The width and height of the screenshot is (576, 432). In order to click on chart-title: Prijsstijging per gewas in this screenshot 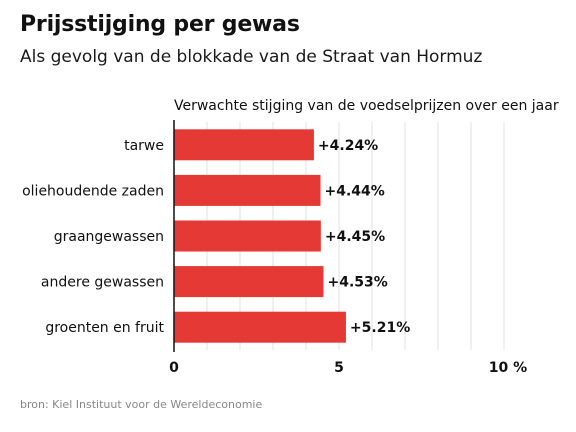, I will do `click(160, 24)`.